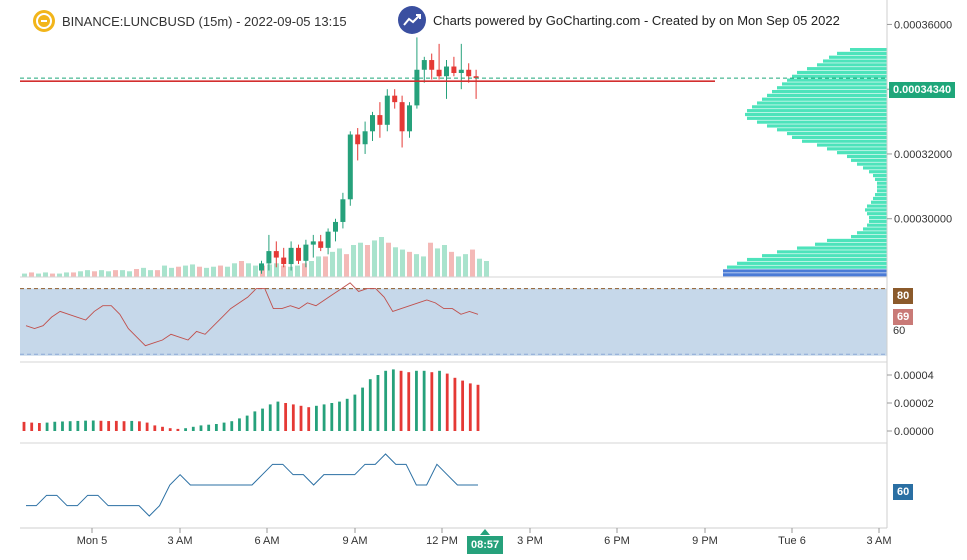  I want to click on indicator-value-badge: 60, so click(903, 492).